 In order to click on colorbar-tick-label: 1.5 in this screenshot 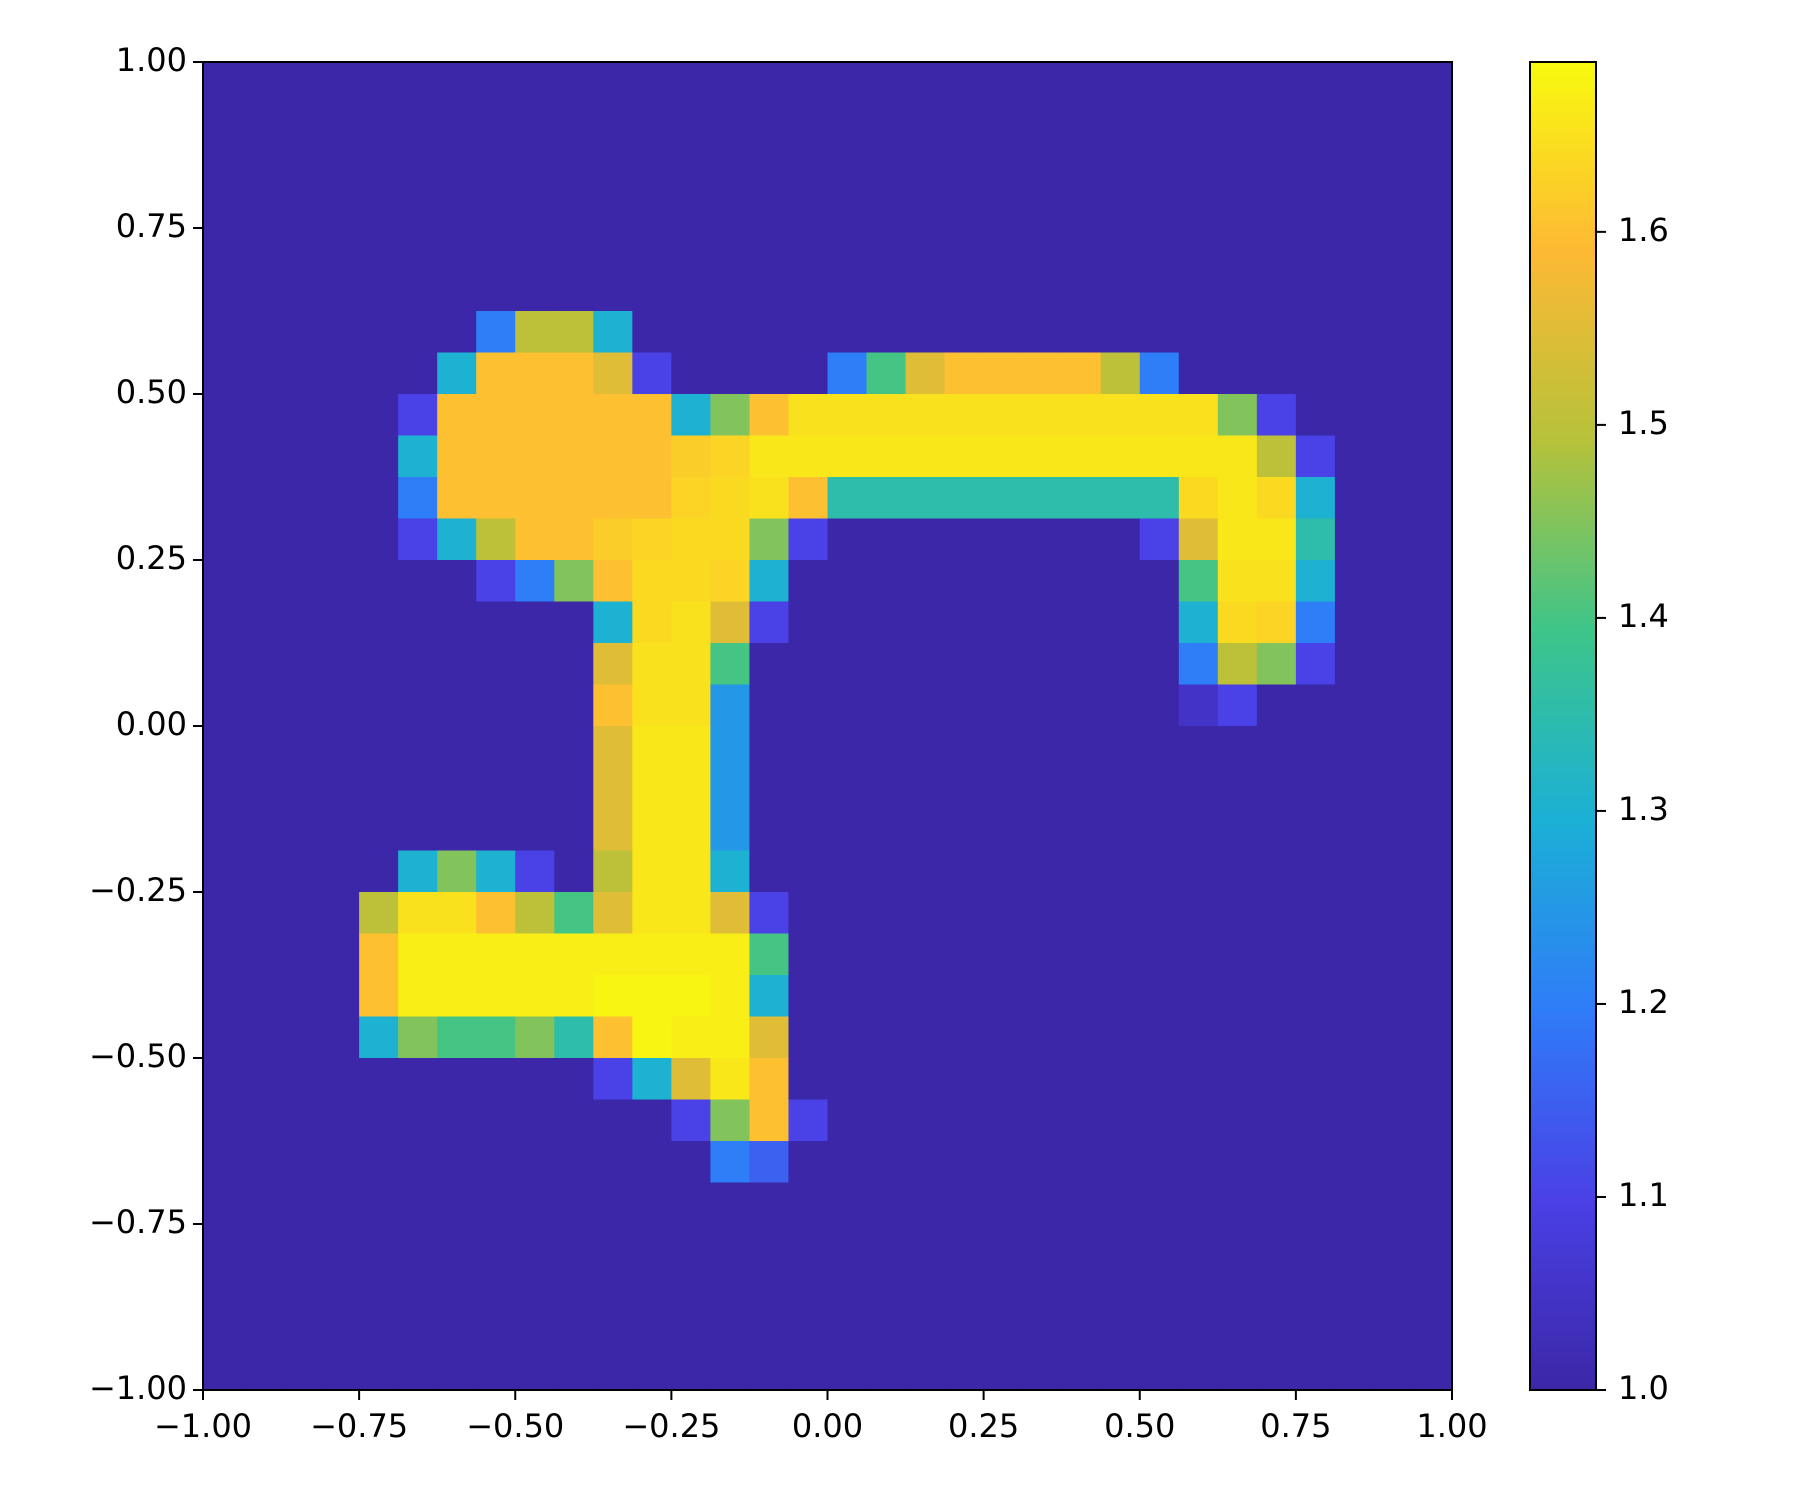, I will do `click(1643, 423)`.